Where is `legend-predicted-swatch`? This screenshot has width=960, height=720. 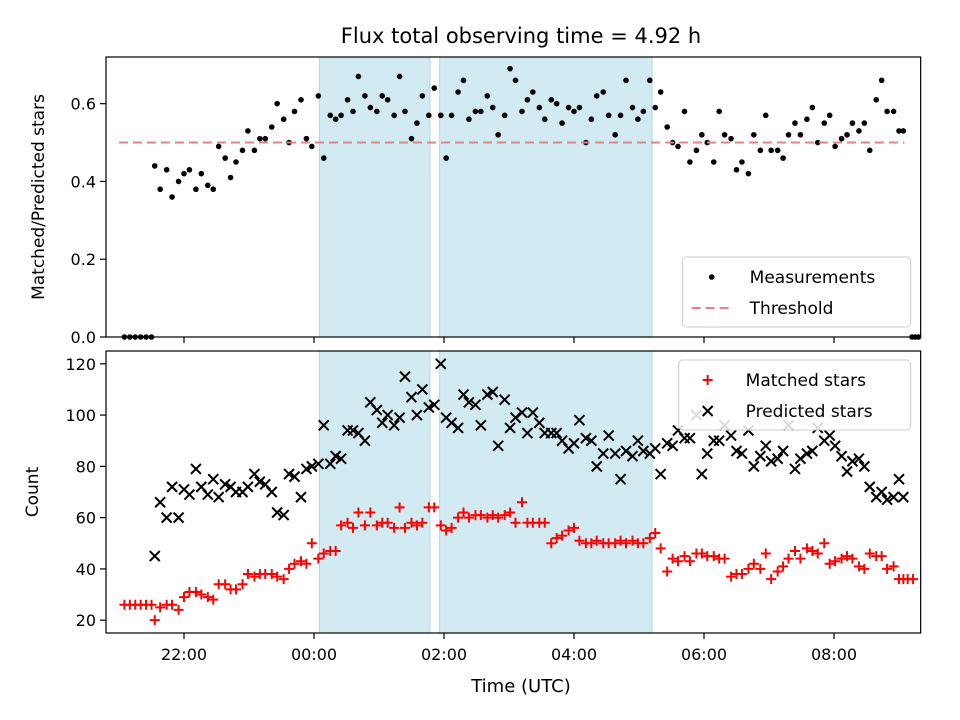 legend-predicted-swatch is located at coordinates (707, 411).